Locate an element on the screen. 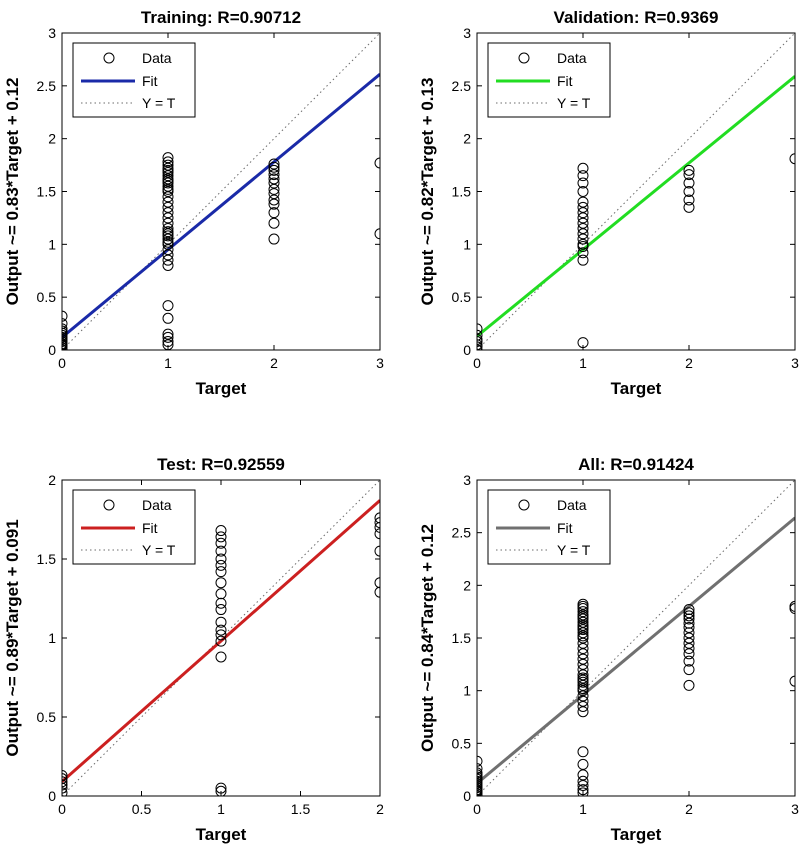 Image resolution: width=804 pixels, height=850 pixels. legend-label-data: Data is located at coordinates (157, 505).